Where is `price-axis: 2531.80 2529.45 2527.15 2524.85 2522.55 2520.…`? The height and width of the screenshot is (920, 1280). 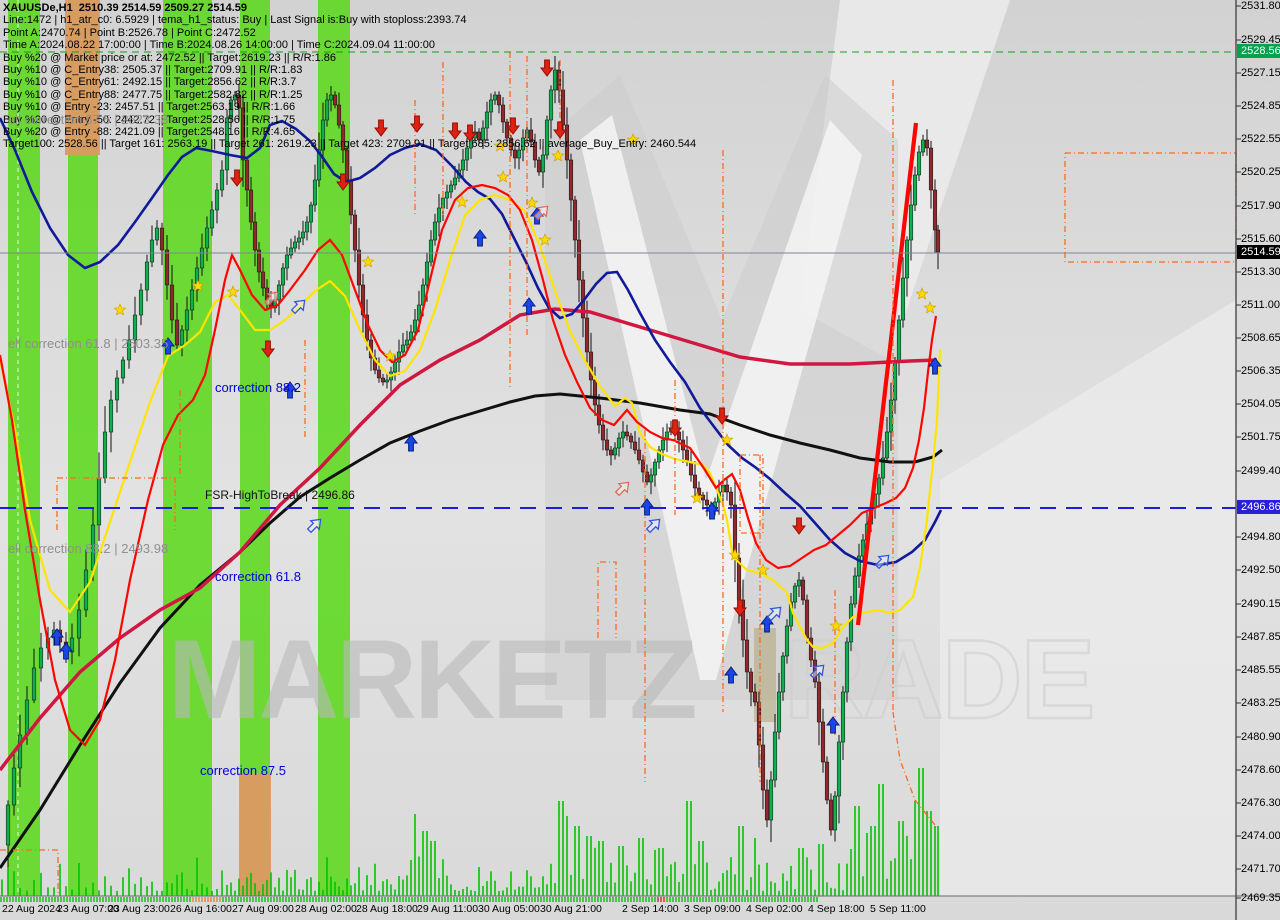
price-axis: 2531.80 2529.45 2527.15 2524.85 2522.55 2520.… is located at coordinates (1258, 460).